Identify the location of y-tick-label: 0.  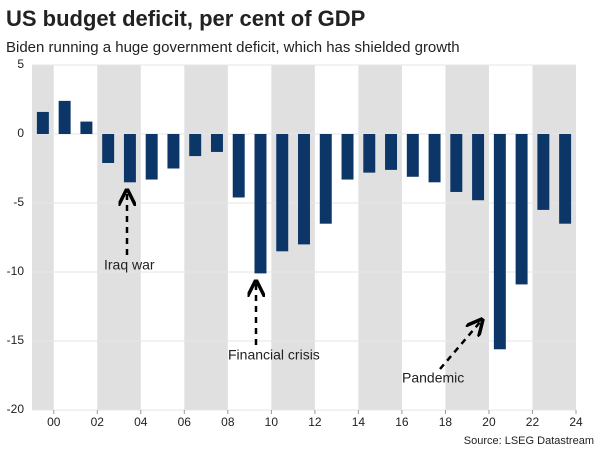
(20, 133).